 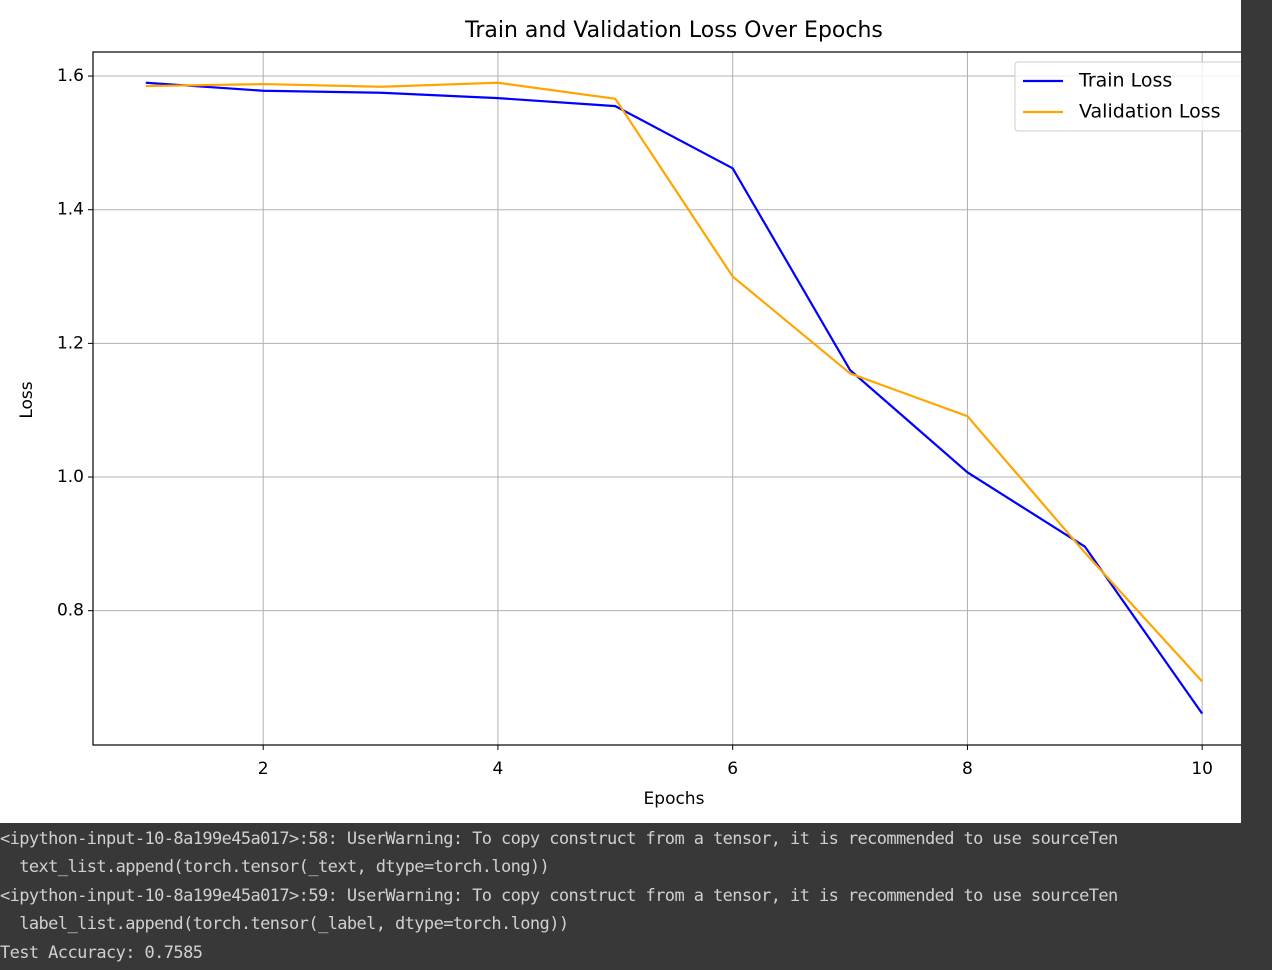 I want to click on x-tick-label: 4, so click(x=498, y=769).